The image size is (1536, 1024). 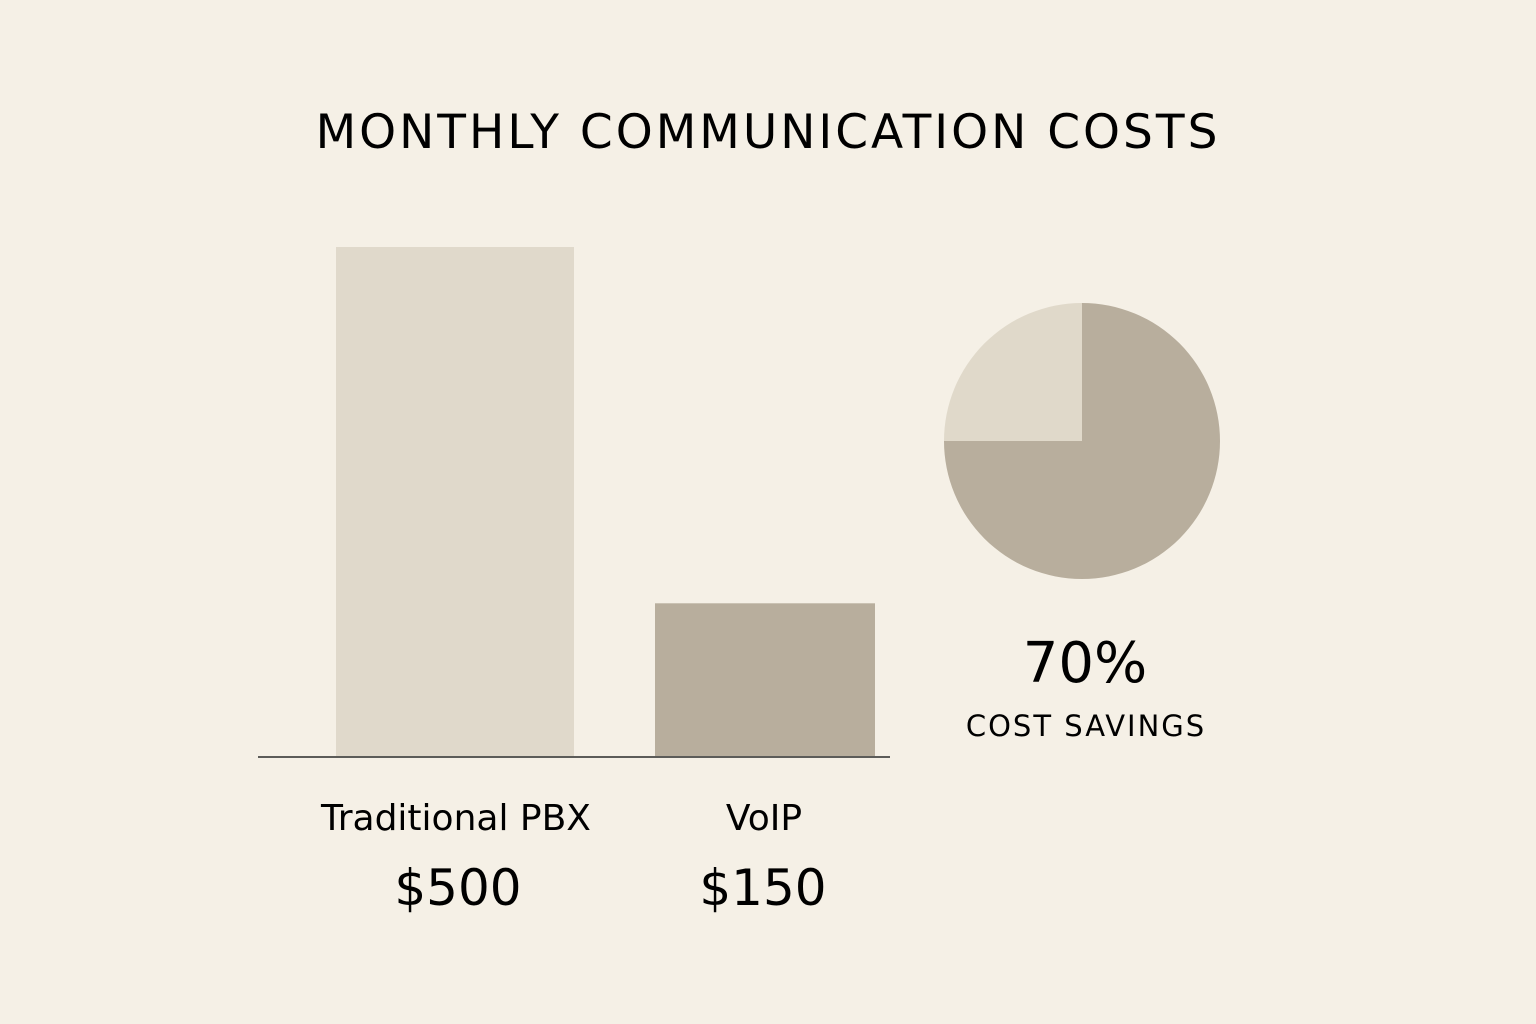 I want to click on chart-title: MONTHLY COMMUNICATION COSTS, so click(x=768, y=132).